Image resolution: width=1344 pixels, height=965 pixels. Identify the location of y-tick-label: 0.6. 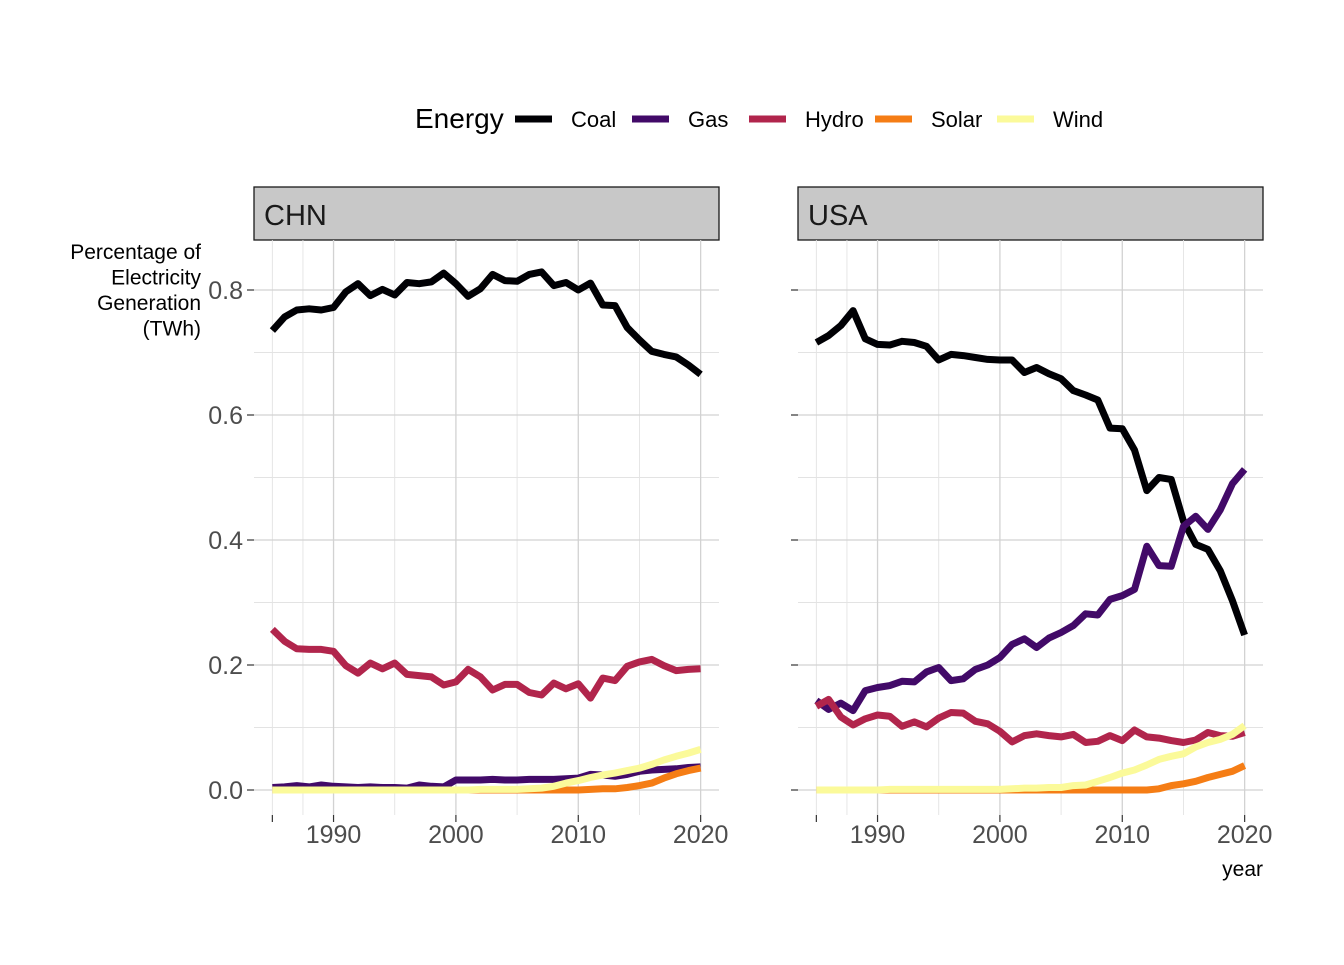
(225, 416).